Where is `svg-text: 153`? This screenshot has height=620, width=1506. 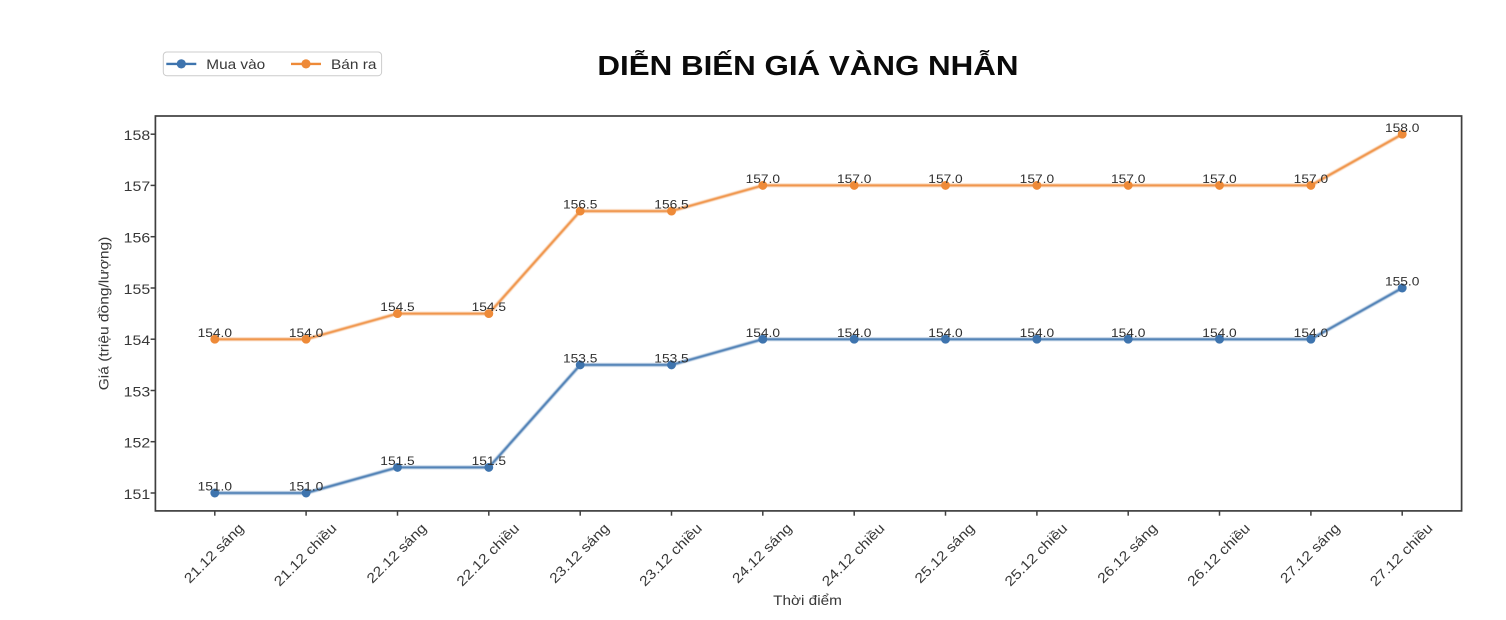 svg-text: 153 is located at coordinates (137, 391).